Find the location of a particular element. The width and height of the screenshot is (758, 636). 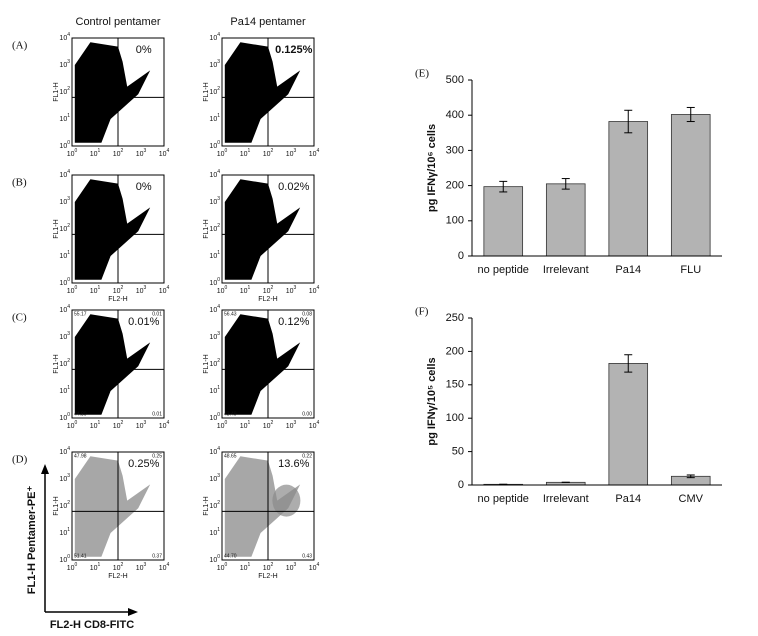

bar is located at coordinates (503, 221).